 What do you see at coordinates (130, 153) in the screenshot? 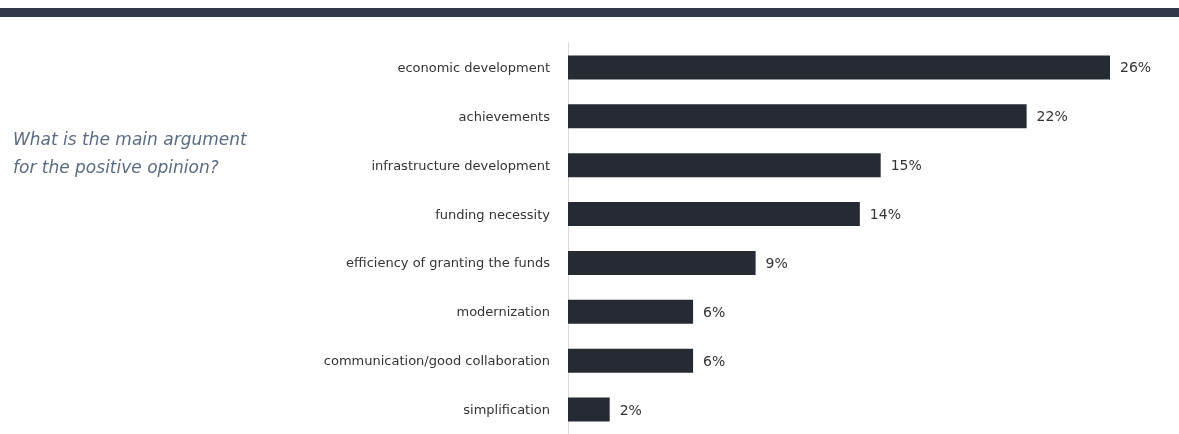
I see `text: What is the main argument for the positive opinion?` at bounding box center [130, 153].